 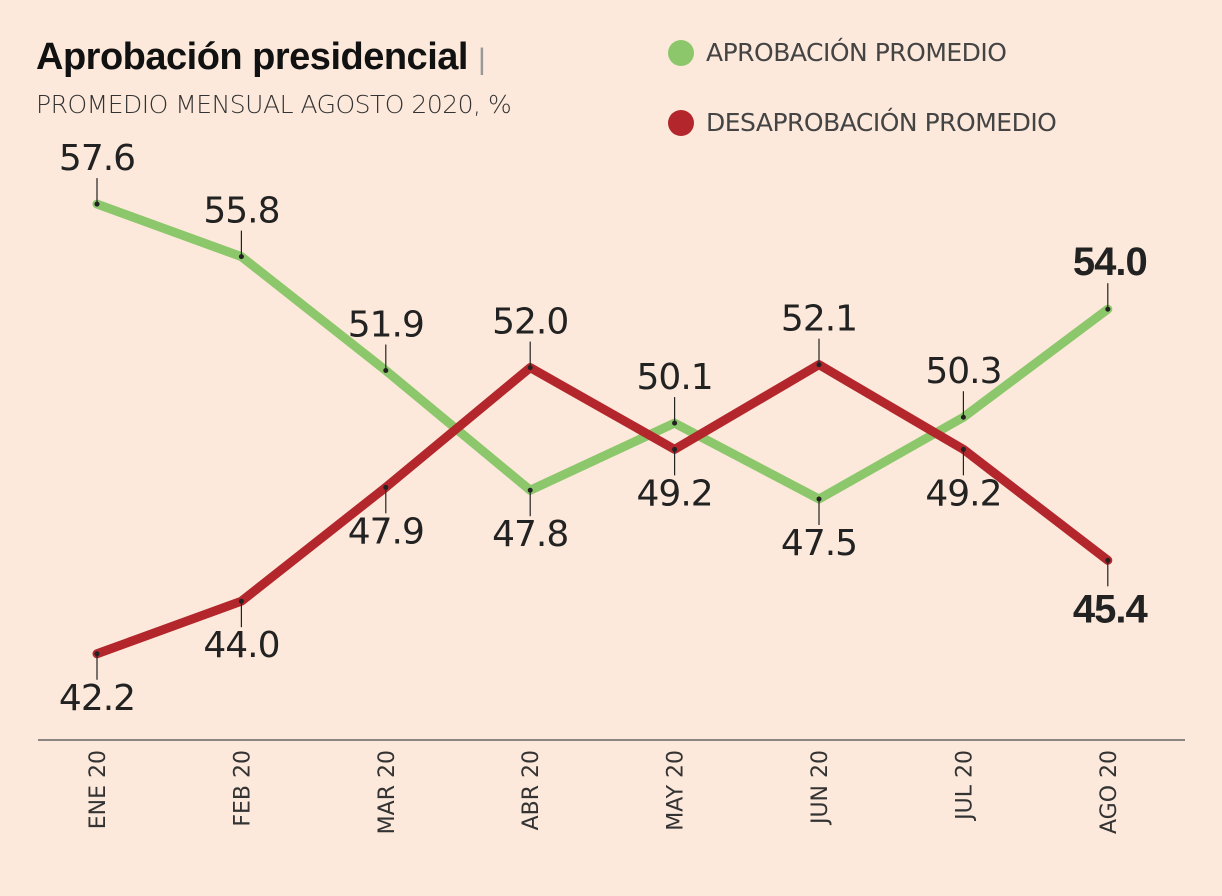 What do you see at coordinates (1111, 609) in the screenshot?
I see `data-label: 45.4` at bounding box center [1111, 609].